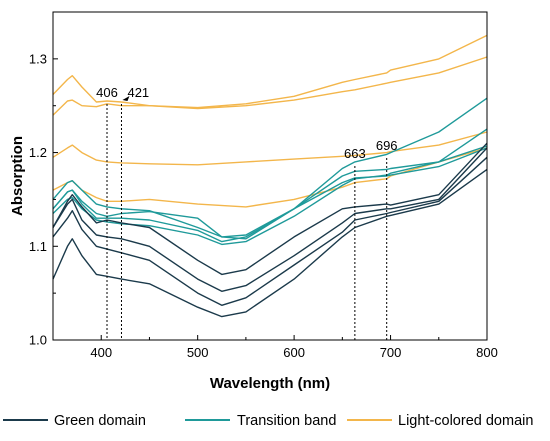 Image resolution: width=550 pixels, height=441 pixels. I want to click on y-tick-label: 1.2, so click(38, 152).